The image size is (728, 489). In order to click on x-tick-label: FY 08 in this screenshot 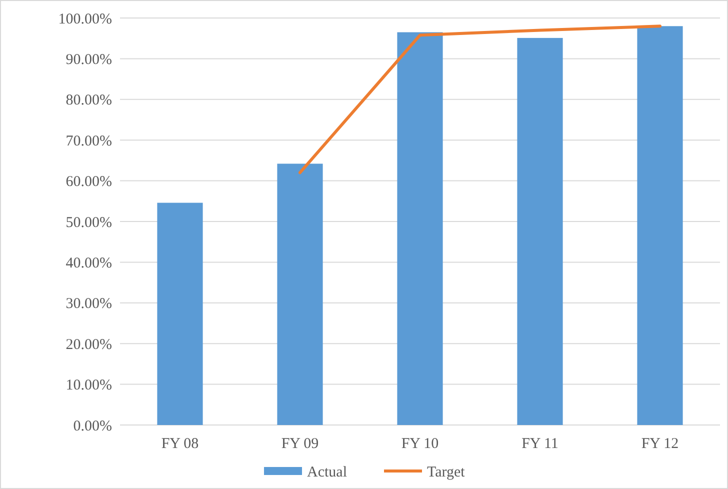, I will do `click(180, 444)`.